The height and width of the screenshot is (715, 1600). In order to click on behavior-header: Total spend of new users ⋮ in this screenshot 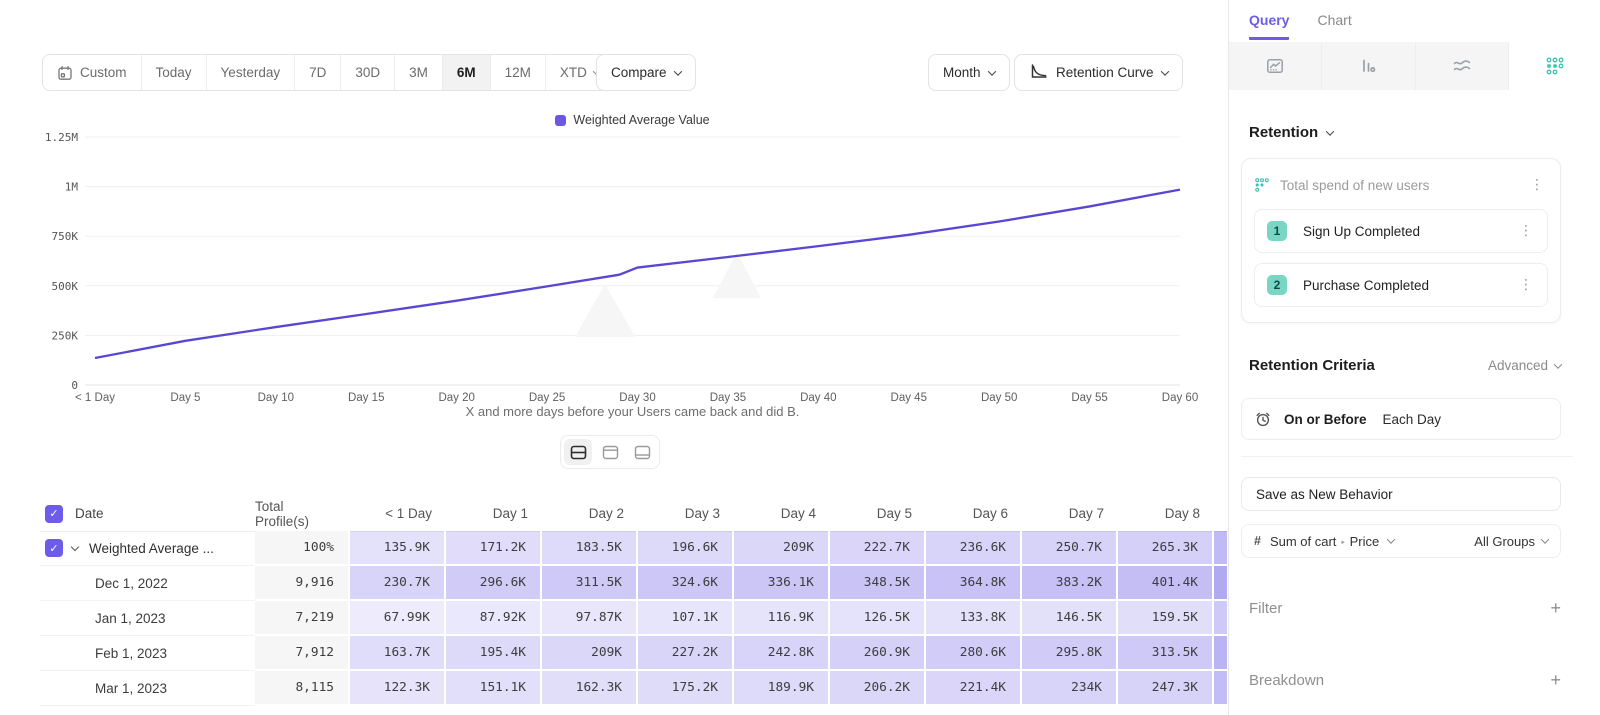, I will do `click(1401, 185)`.